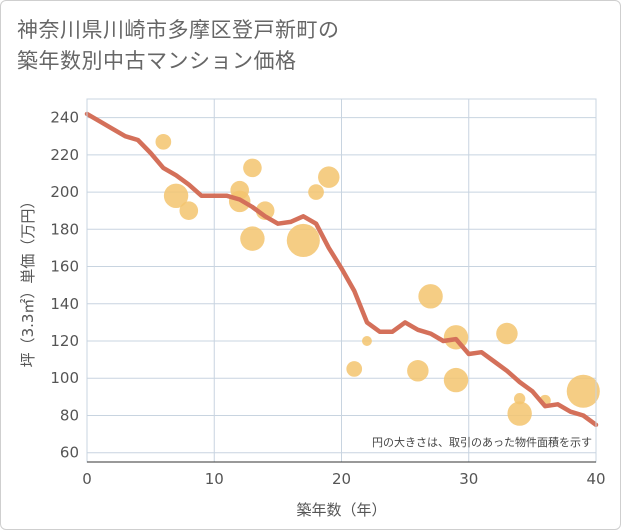 This screenshot has width=621, height=530. What do you see at coordinates (468, 479) in the screenshot?
I see `x-tick-label: 30` at bounding box center [468, 479].